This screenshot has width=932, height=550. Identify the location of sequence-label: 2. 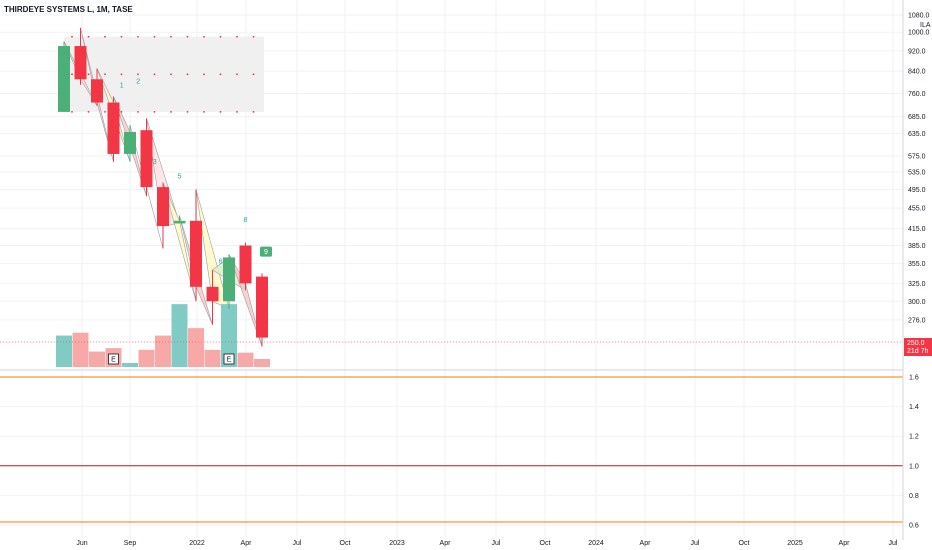
(138, 81).